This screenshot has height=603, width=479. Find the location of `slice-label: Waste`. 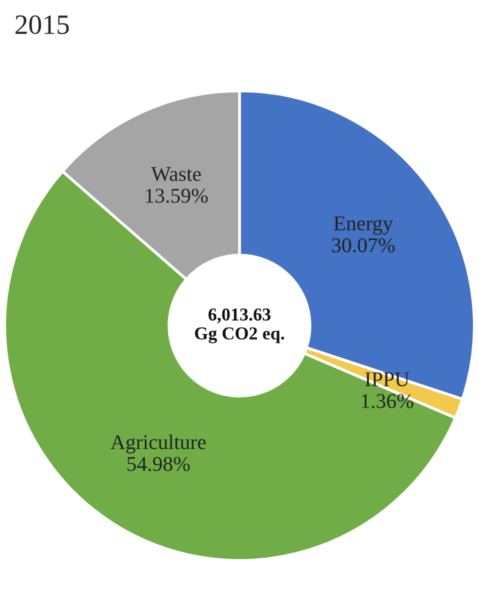

slice-label: Waste is located at coordinates (176, 174).